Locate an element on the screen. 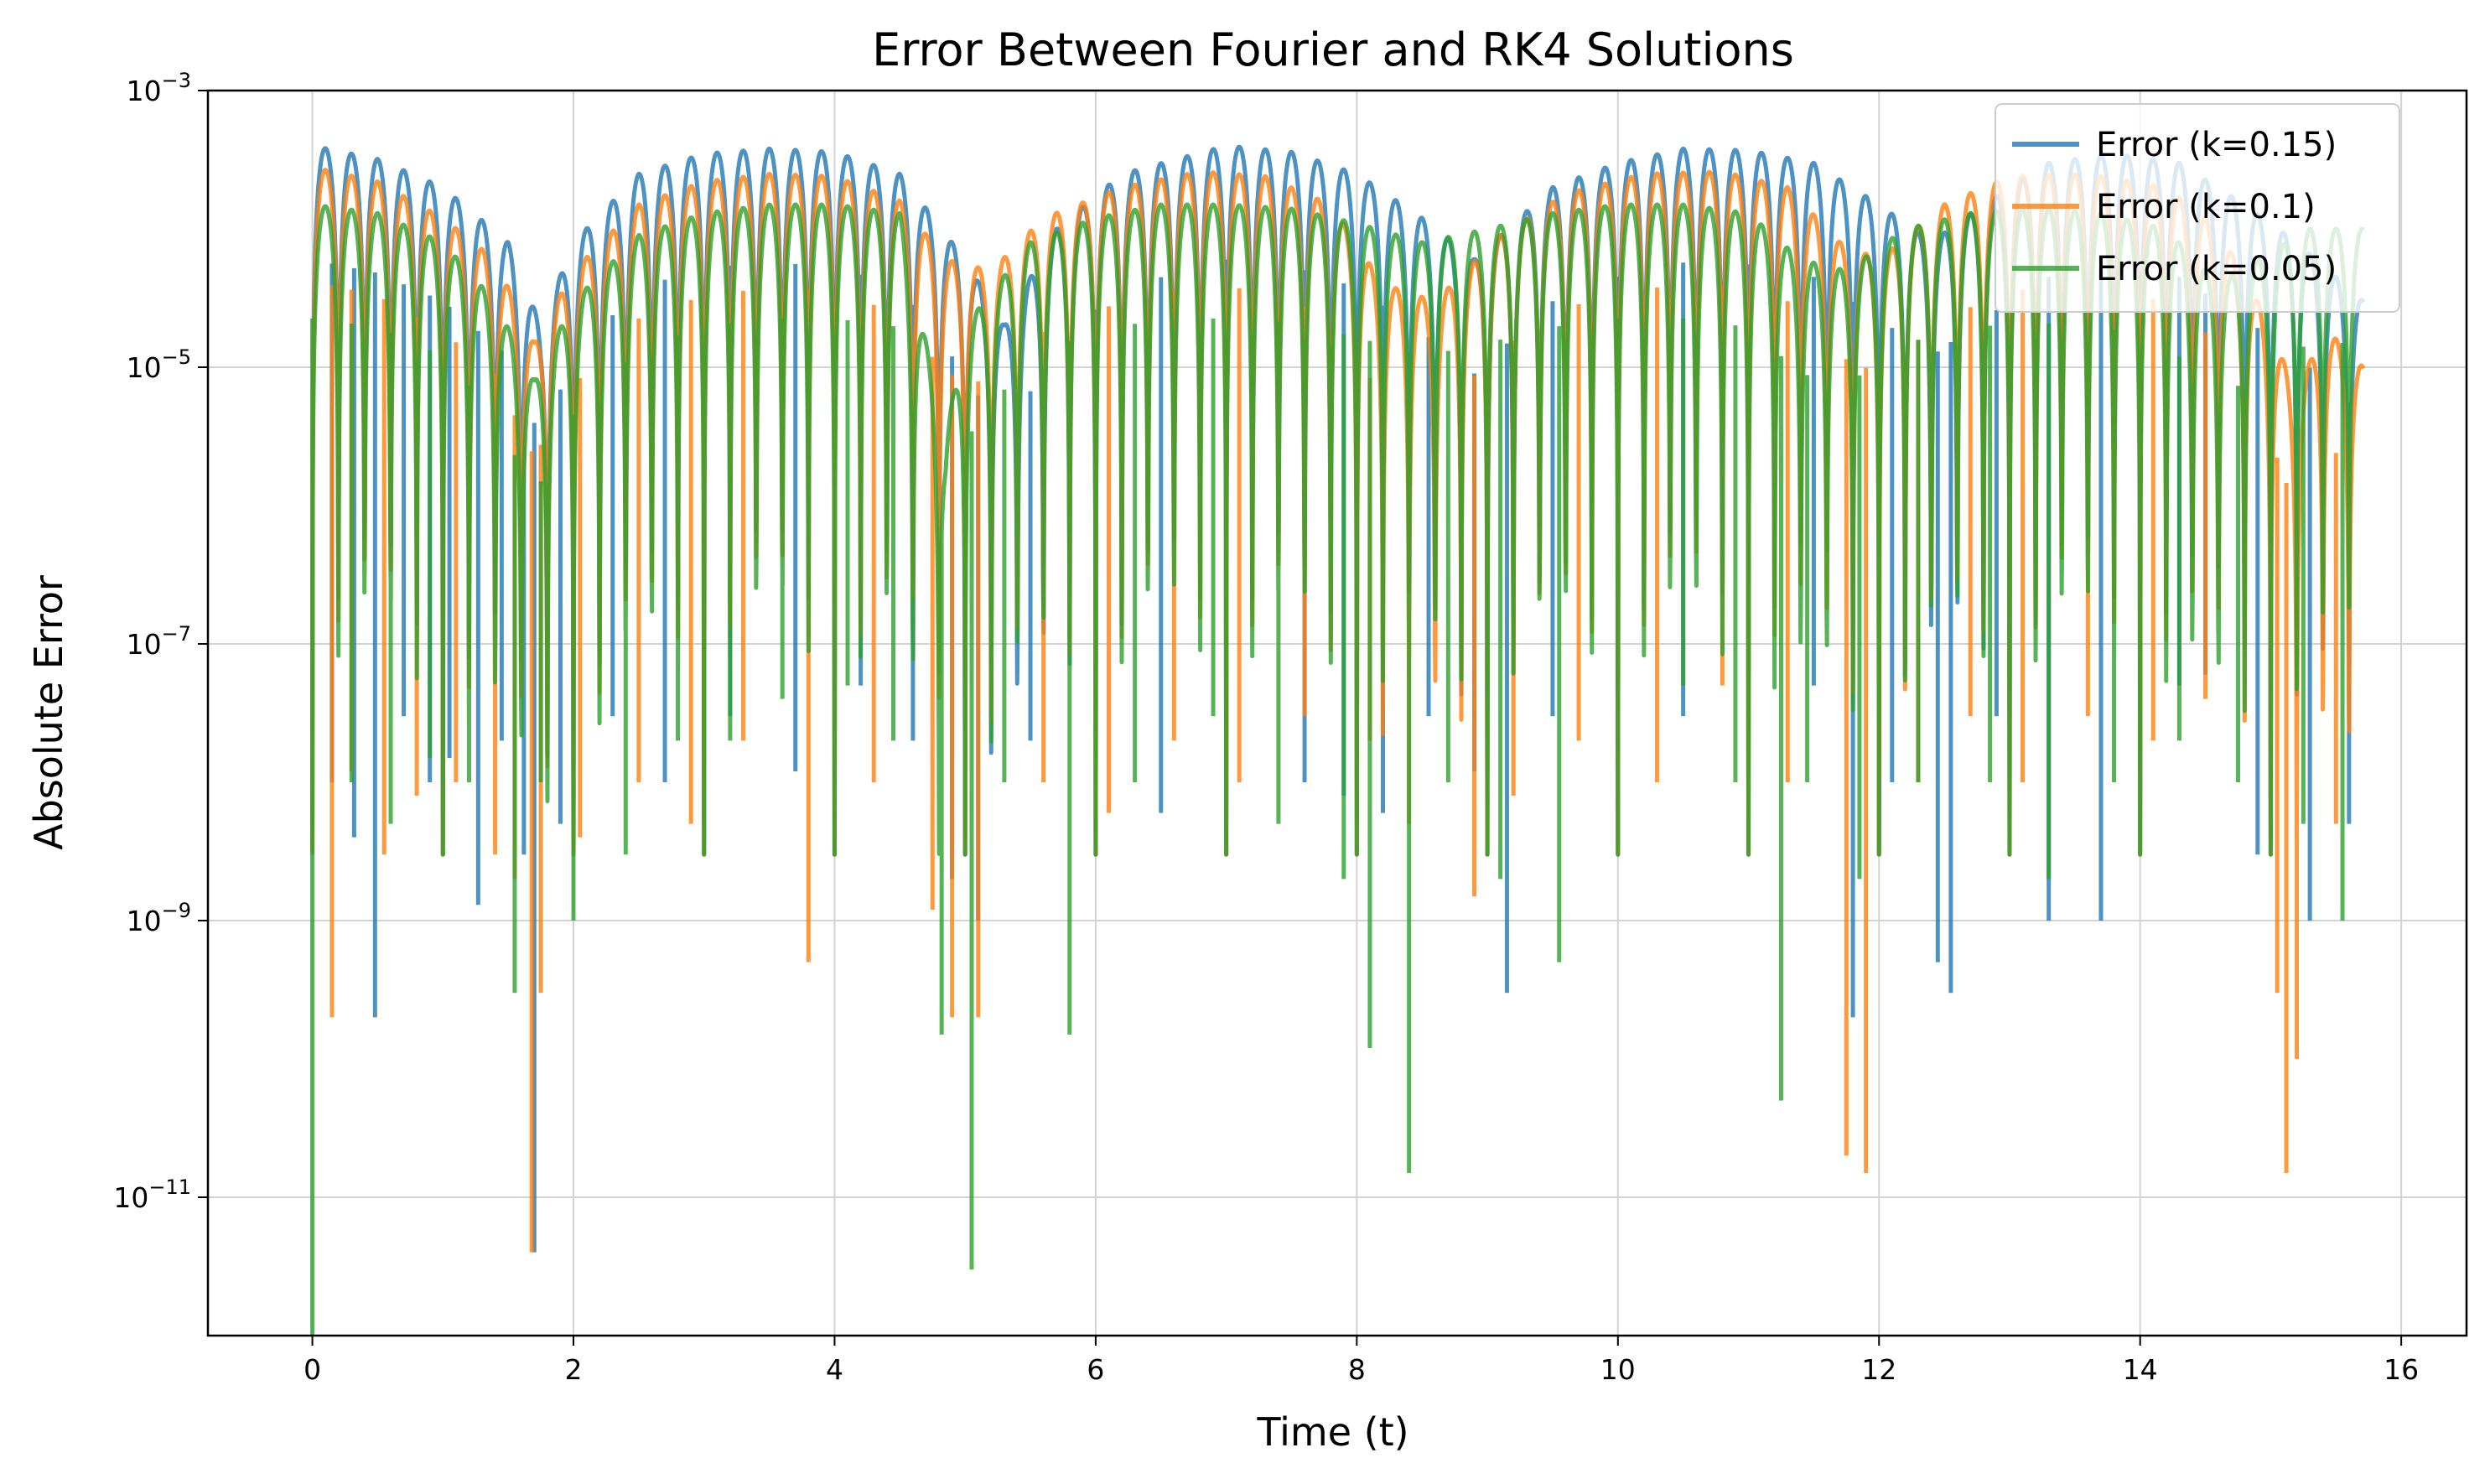 Image resolution: width=2490 pixels, height=1484 pixels. x-tick-label: 6 is located at coordinates (1095, 1369).